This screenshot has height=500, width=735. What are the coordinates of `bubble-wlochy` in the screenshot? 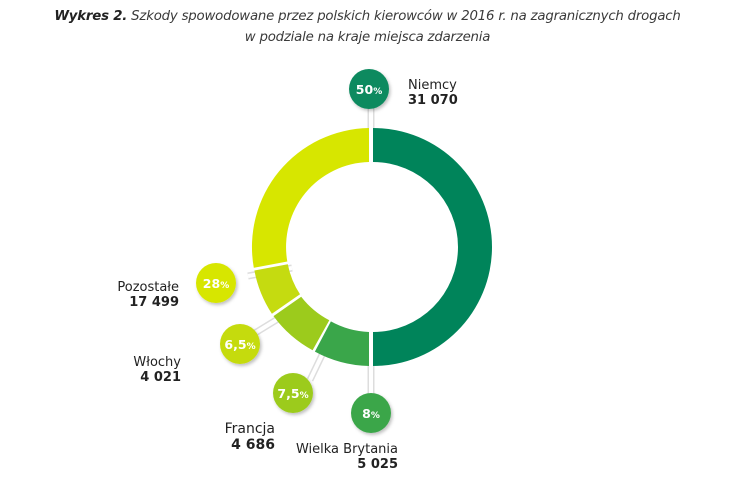 It's located at (240, 344).